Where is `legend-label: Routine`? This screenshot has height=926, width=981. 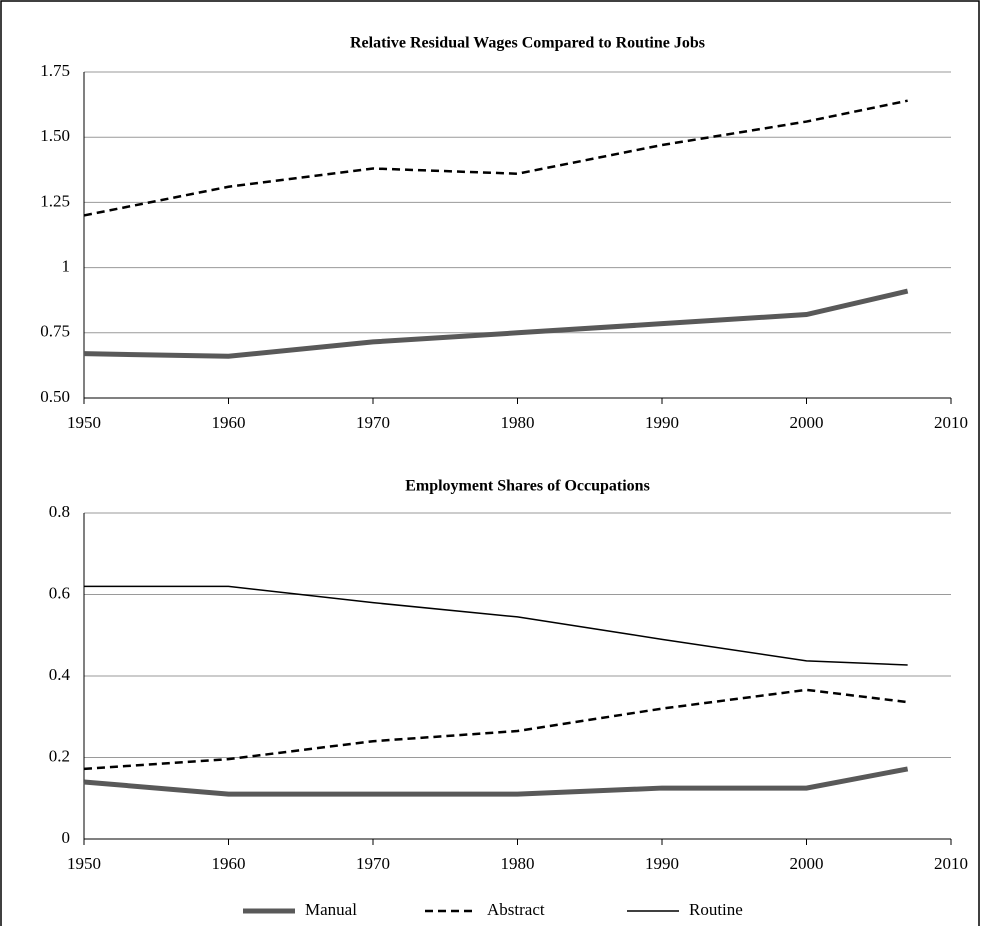 legend-label: Routine is located at coordinates (716, 909).